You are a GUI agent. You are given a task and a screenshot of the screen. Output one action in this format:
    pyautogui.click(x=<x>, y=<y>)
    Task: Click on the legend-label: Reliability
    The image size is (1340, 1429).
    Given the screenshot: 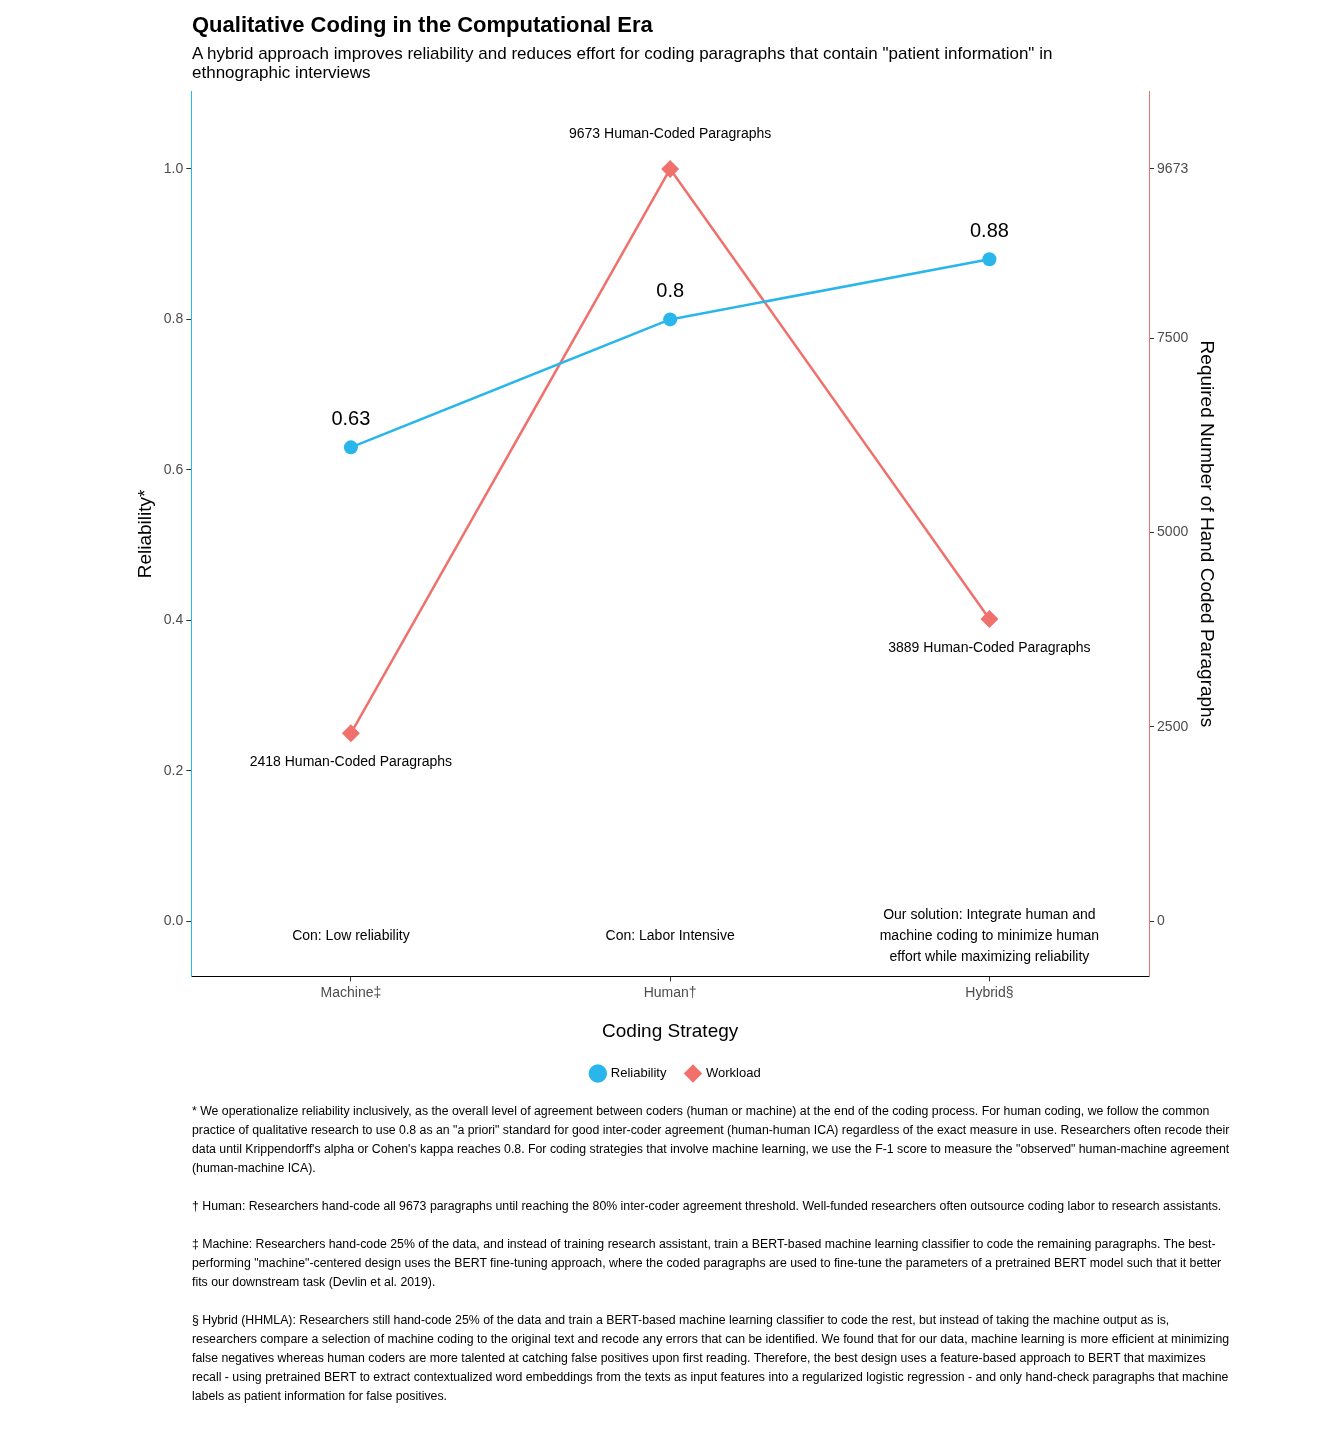 What is the action you would take?
    pyautogui.click(x=638, y=1073)
    